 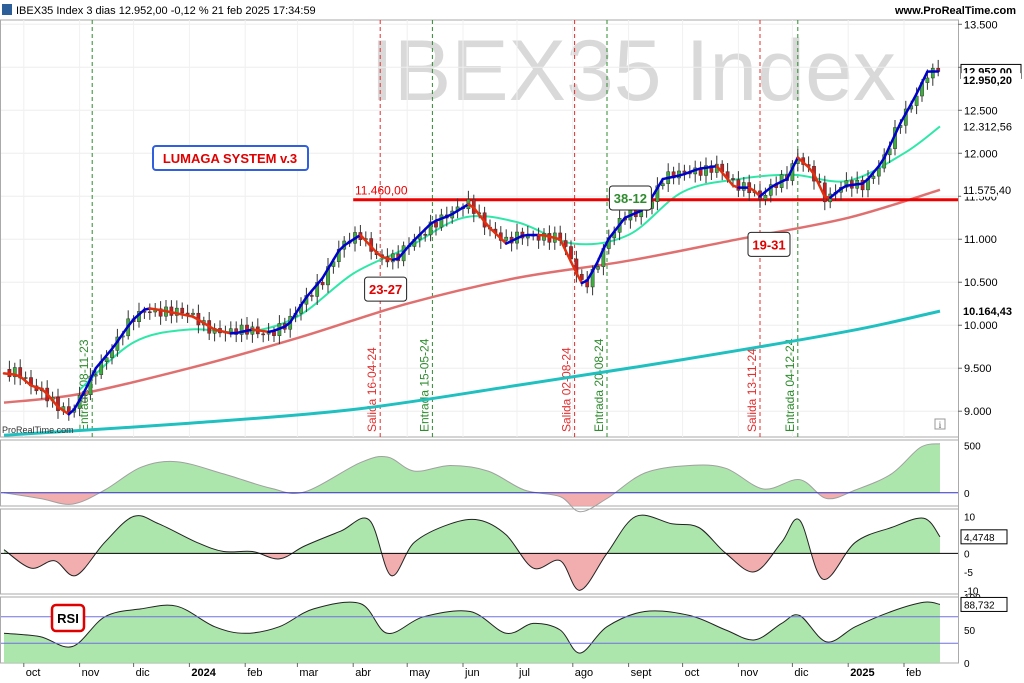 I want to click on chart-header-site: www.ProRealTime.com, so click(x=955, y=11).